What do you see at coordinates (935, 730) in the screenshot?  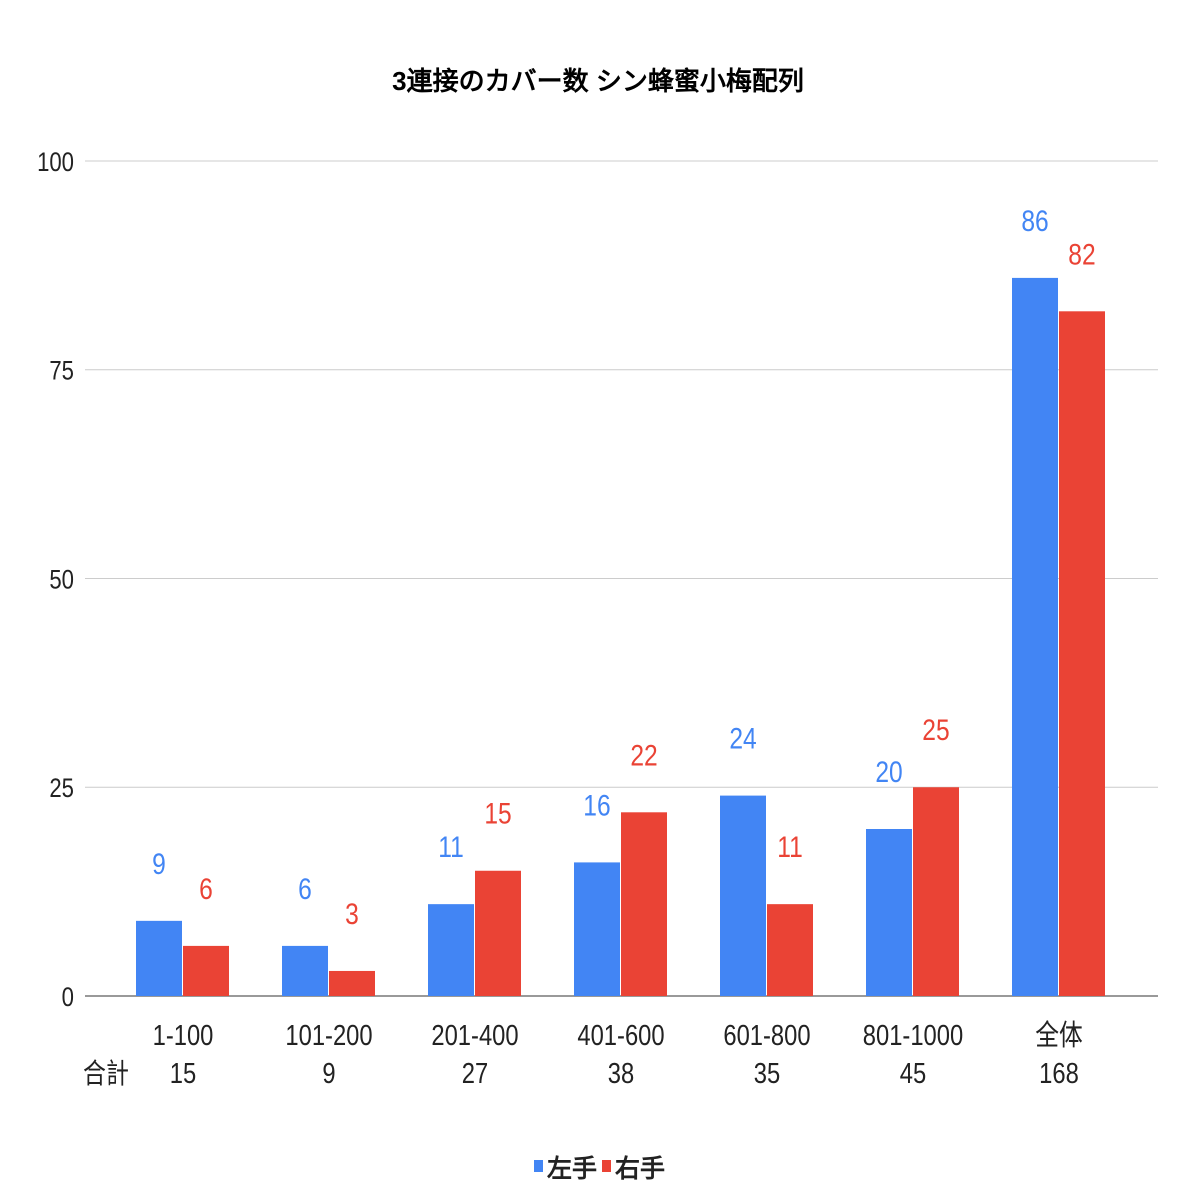 I see `data-label: 25` at bounding box center [935, 730].